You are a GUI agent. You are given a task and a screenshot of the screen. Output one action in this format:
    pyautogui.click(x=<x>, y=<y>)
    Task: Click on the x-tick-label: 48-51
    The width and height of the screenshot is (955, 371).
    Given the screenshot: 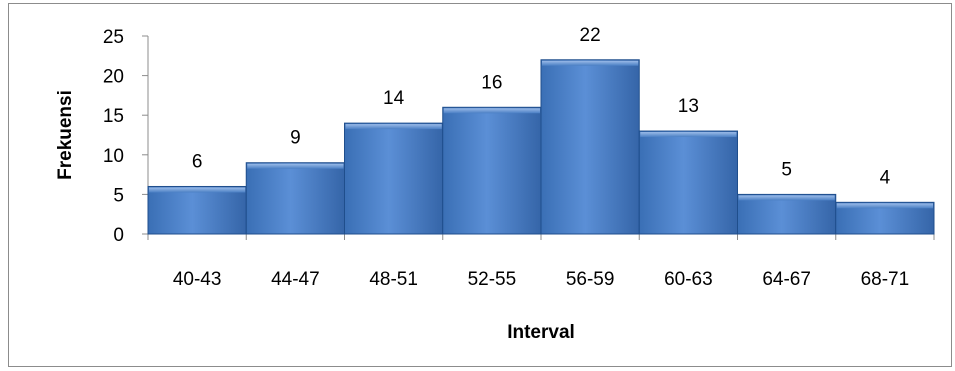 What is the action you would take?
    pyautogui.click(x=393, y=279)
    